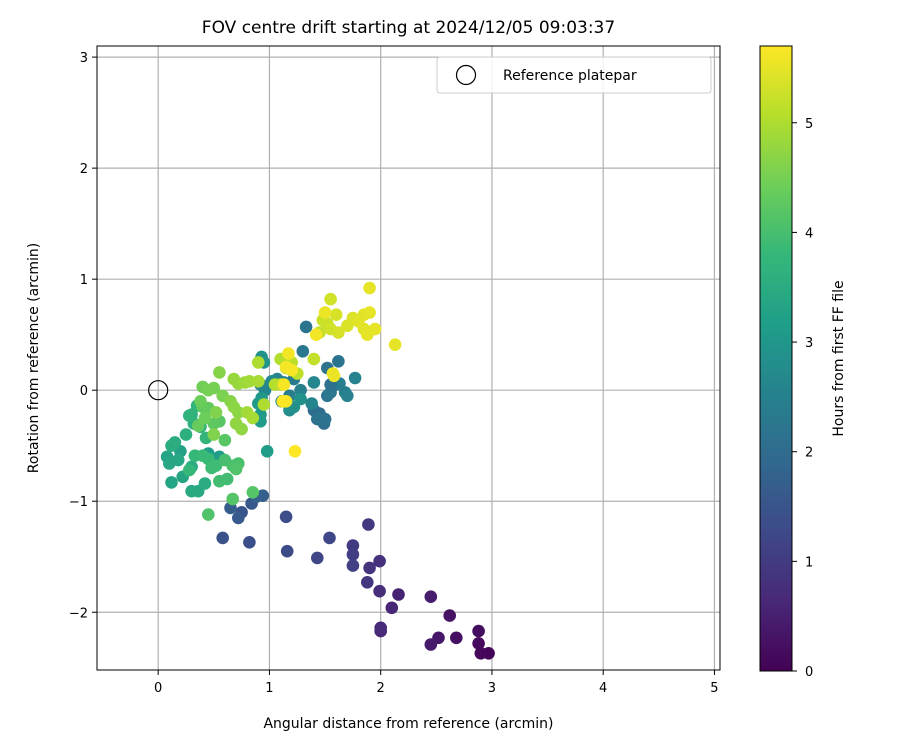 The image size is (900, 750). I want to click on colorbar-tick-label: 2, so click(809, 453).